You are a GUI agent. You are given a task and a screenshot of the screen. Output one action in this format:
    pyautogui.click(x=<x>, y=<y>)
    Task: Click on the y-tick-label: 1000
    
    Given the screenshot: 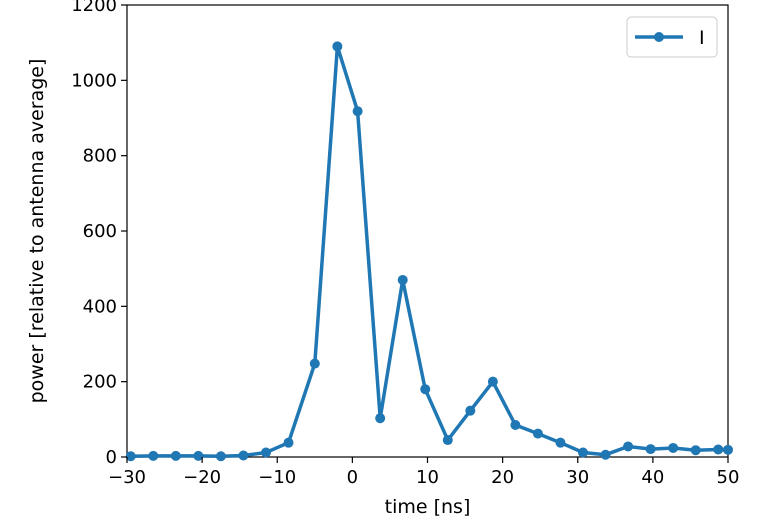 What is the action you would take?
    pyautogui.click(x=94, y=80)
    